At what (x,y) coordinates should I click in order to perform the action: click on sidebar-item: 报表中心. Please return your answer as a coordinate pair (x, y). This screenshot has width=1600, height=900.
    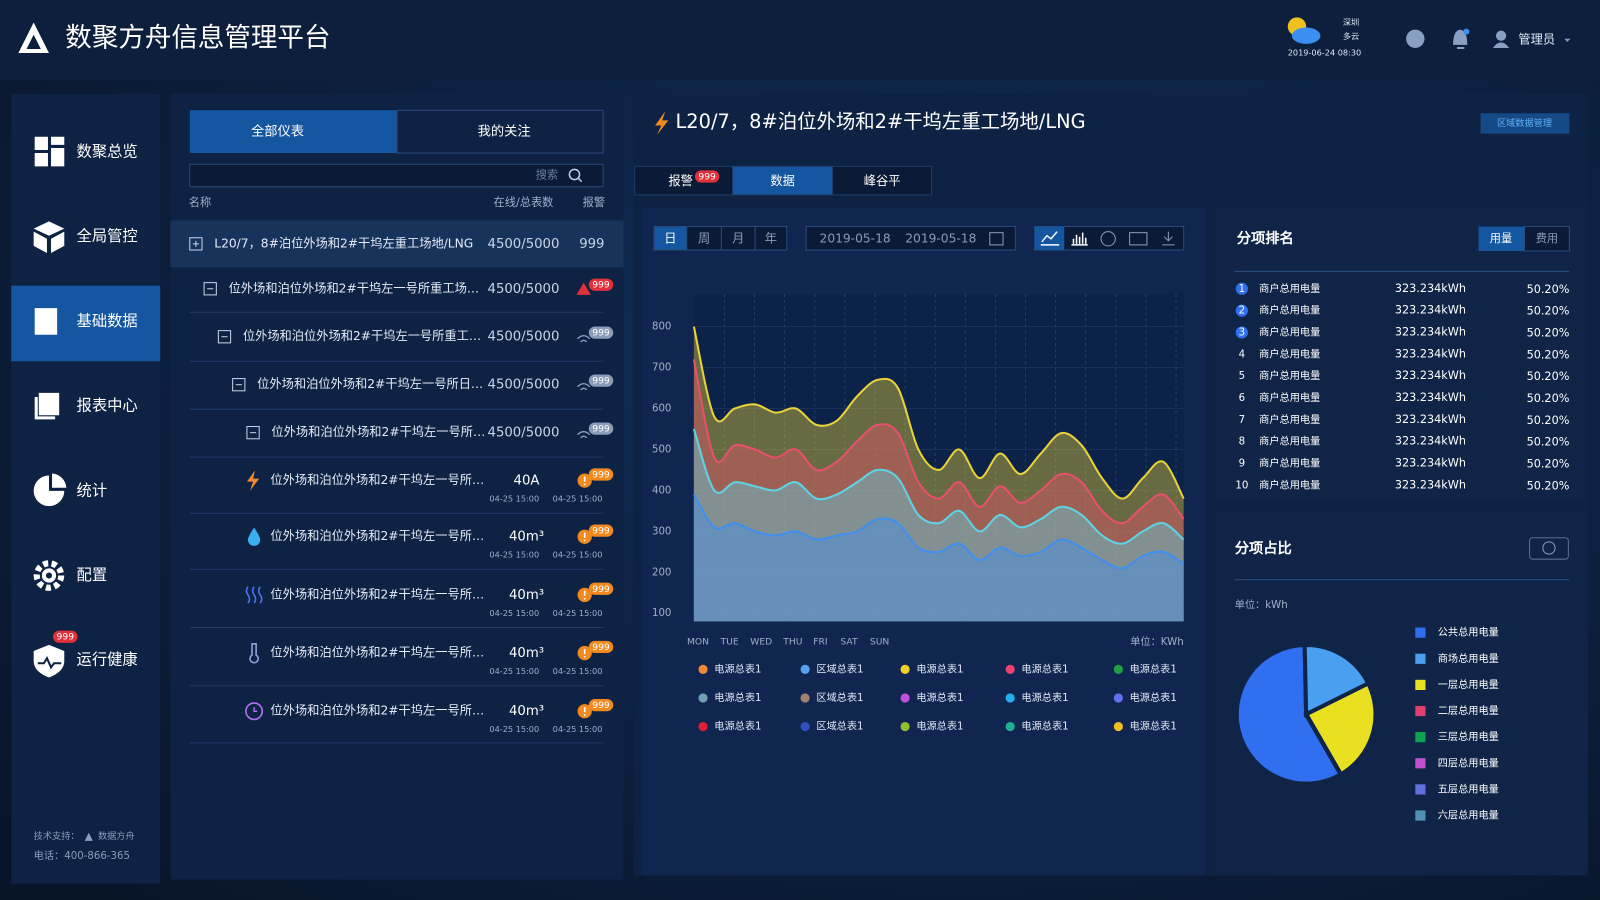
    Looking at the image, I should click on (107, 406).